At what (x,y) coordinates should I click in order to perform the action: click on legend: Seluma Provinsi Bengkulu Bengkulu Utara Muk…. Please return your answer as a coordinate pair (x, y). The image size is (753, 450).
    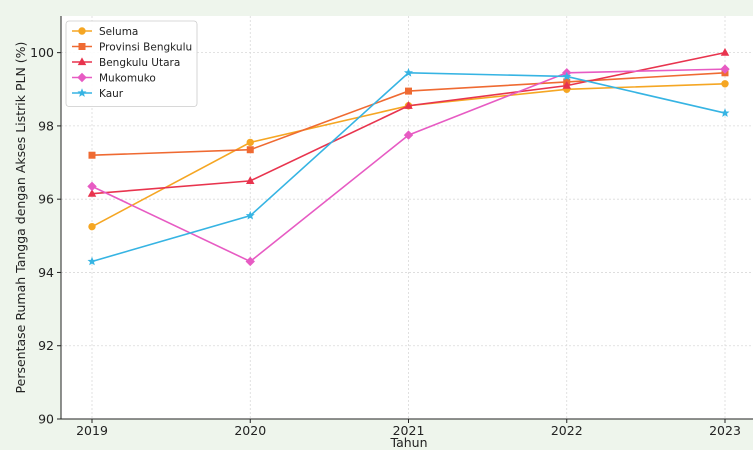
    Looking at the image, I should click on (131, 63).